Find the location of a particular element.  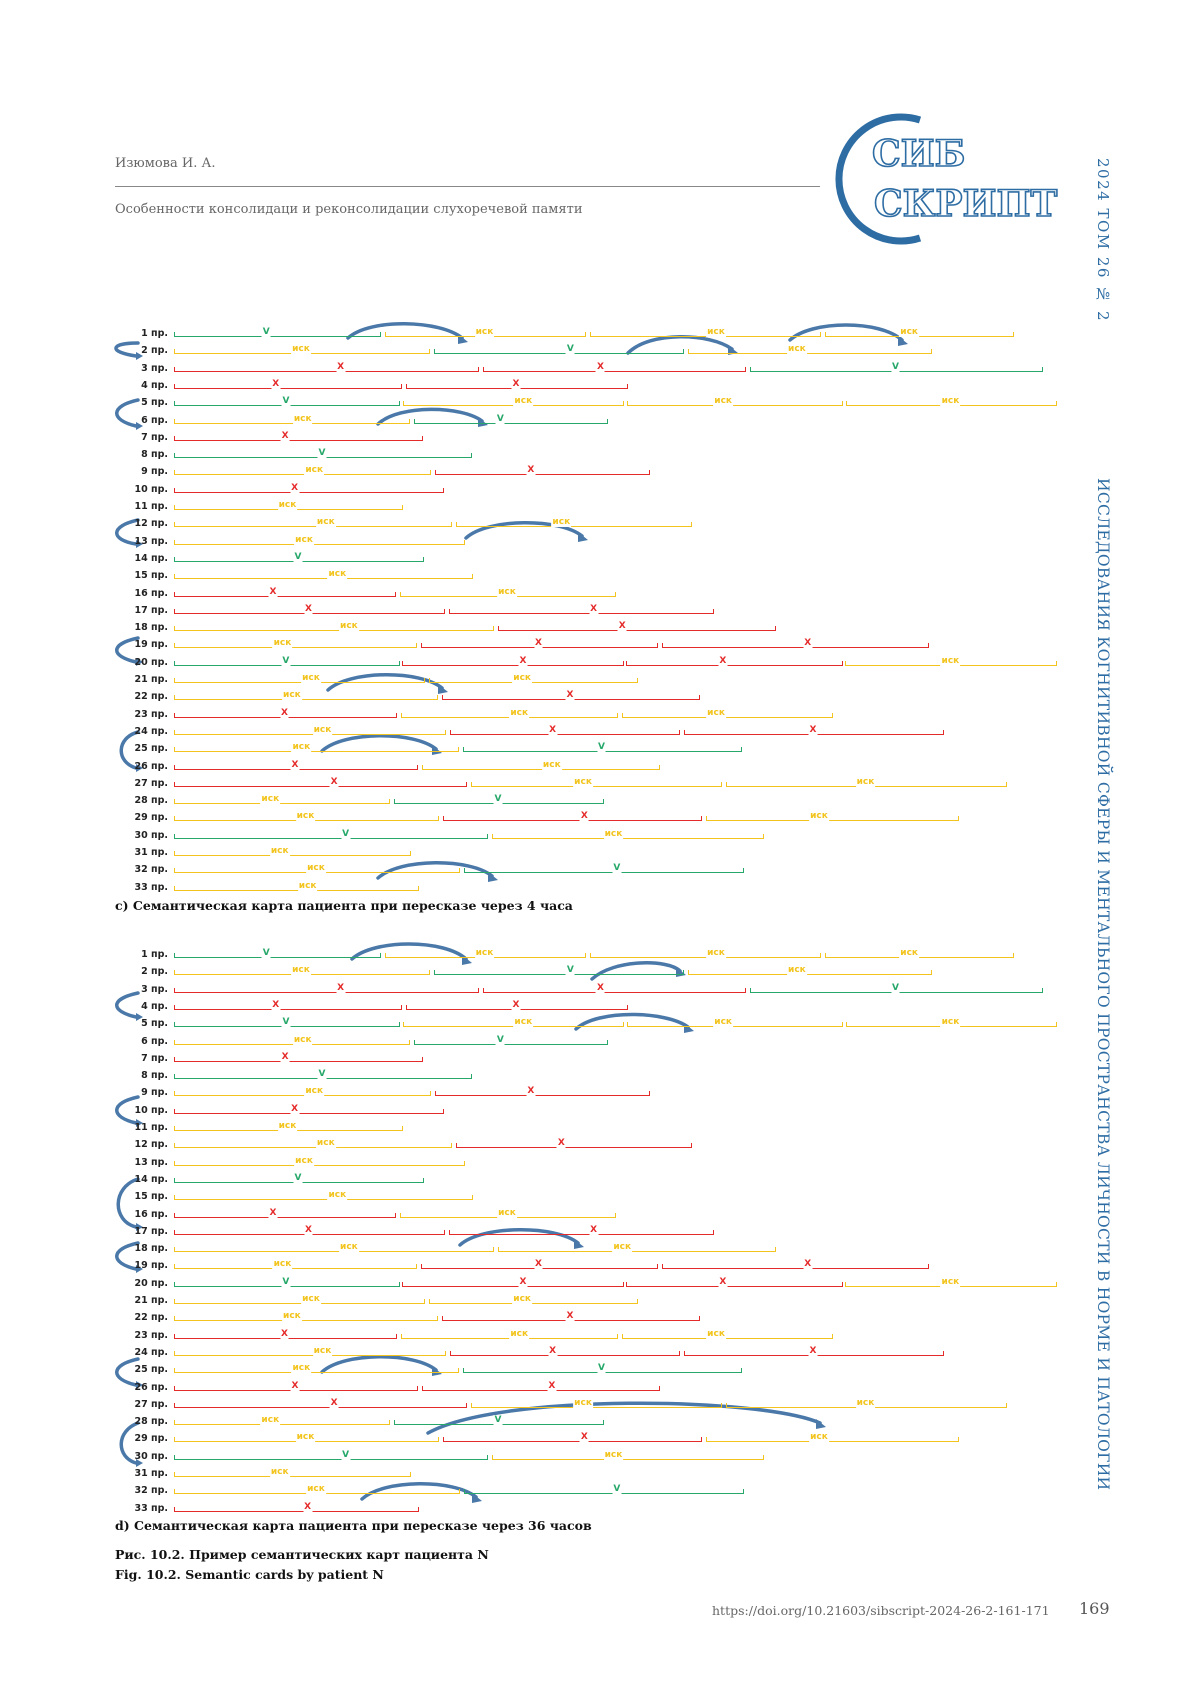

row-label: 10 пр. is located at coordinates (84, 1110).